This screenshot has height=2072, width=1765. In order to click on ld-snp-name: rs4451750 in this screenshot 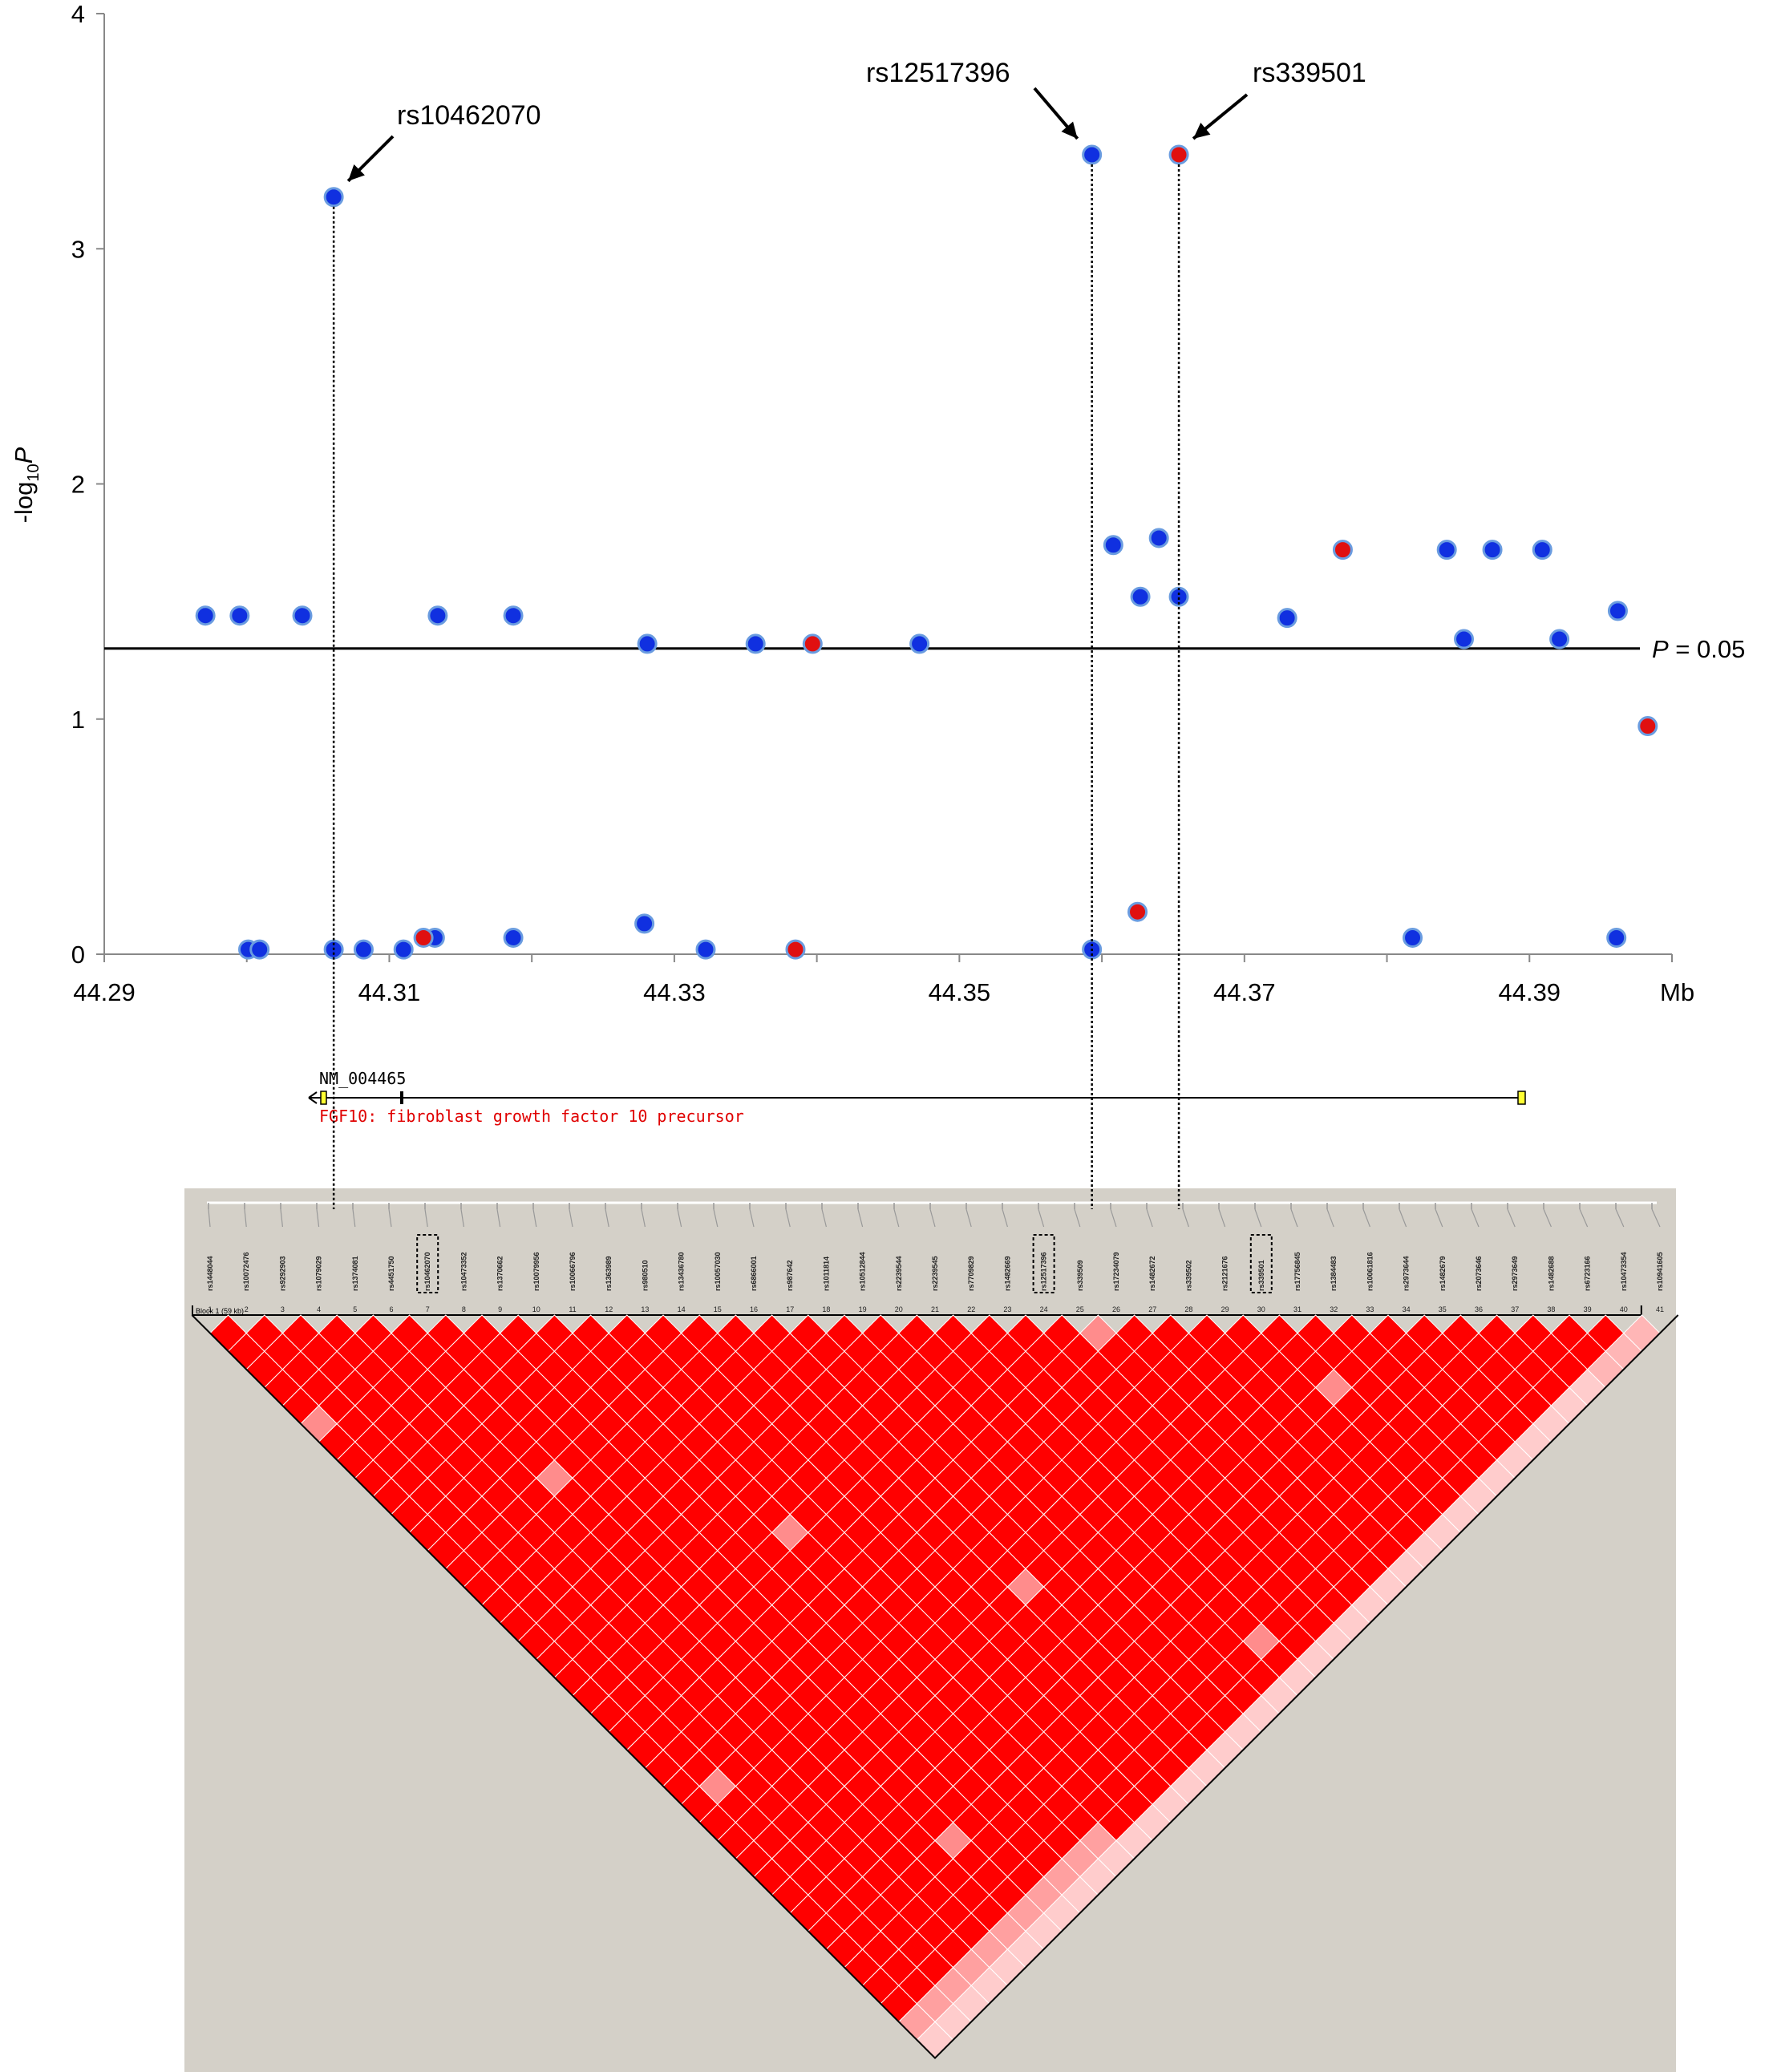, I will do `click(391, 1273)`.